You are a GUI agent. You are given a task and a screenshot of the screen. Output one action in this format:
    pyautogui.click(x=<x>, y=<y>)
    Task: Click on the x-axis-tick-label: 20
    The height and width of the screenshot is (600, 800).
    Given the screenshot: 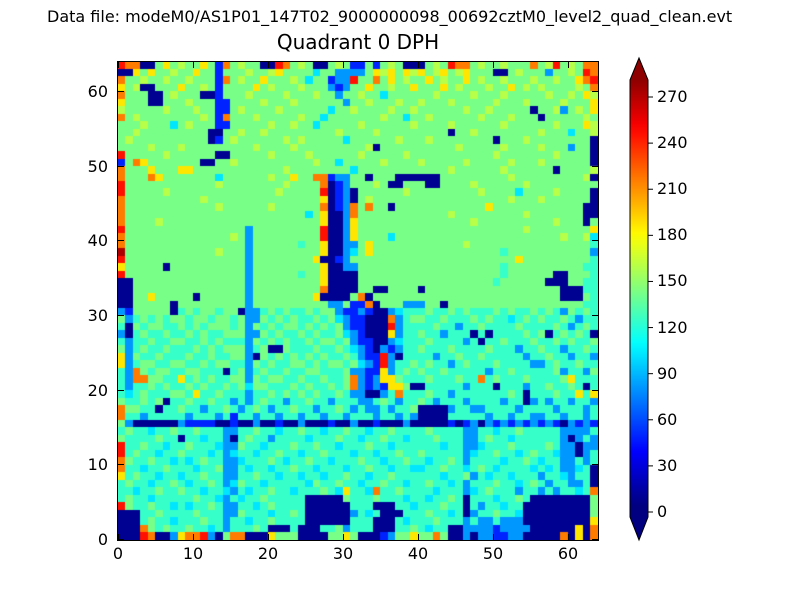 What is the action you would take?
    pyautogui.click(x=268, y=553)
    